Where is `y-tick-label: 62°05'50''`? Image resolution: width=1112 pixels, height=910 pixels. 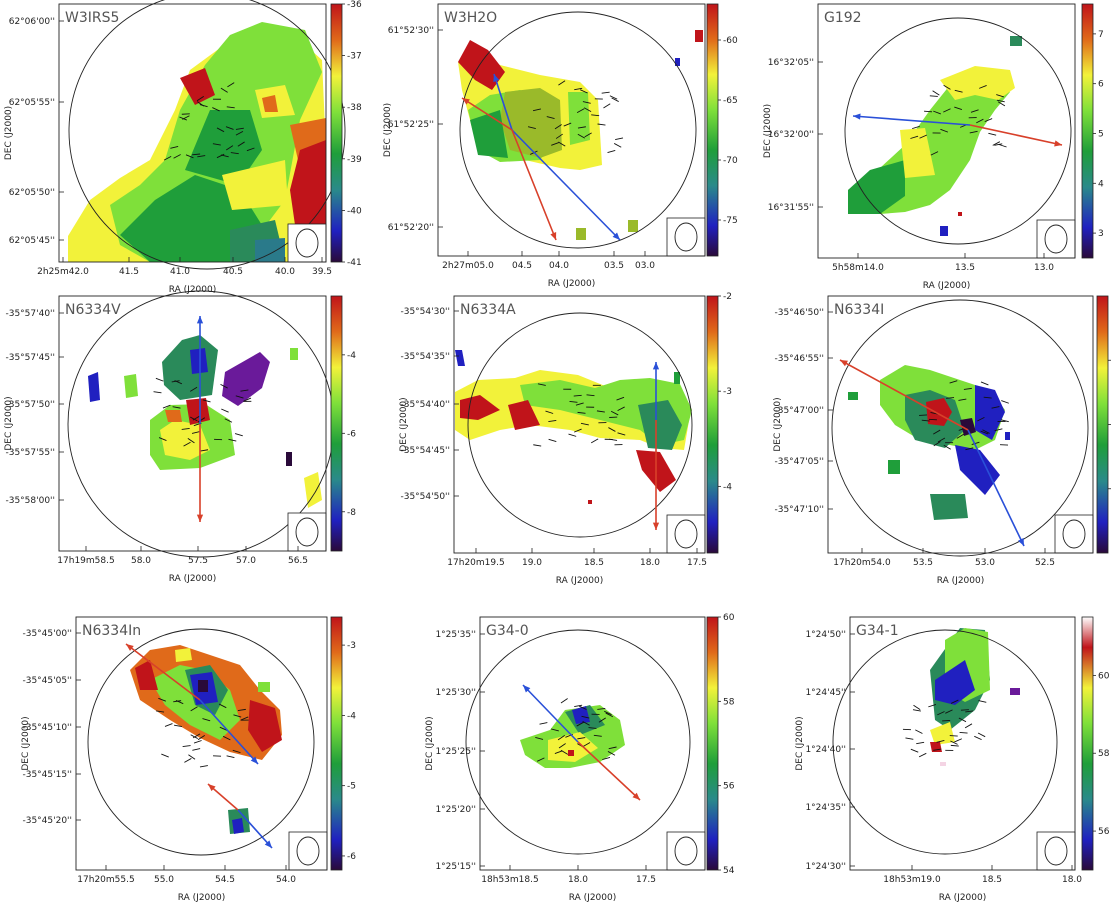 y-tick-label: 62°05'50'' is located at coordinates (32, 193).